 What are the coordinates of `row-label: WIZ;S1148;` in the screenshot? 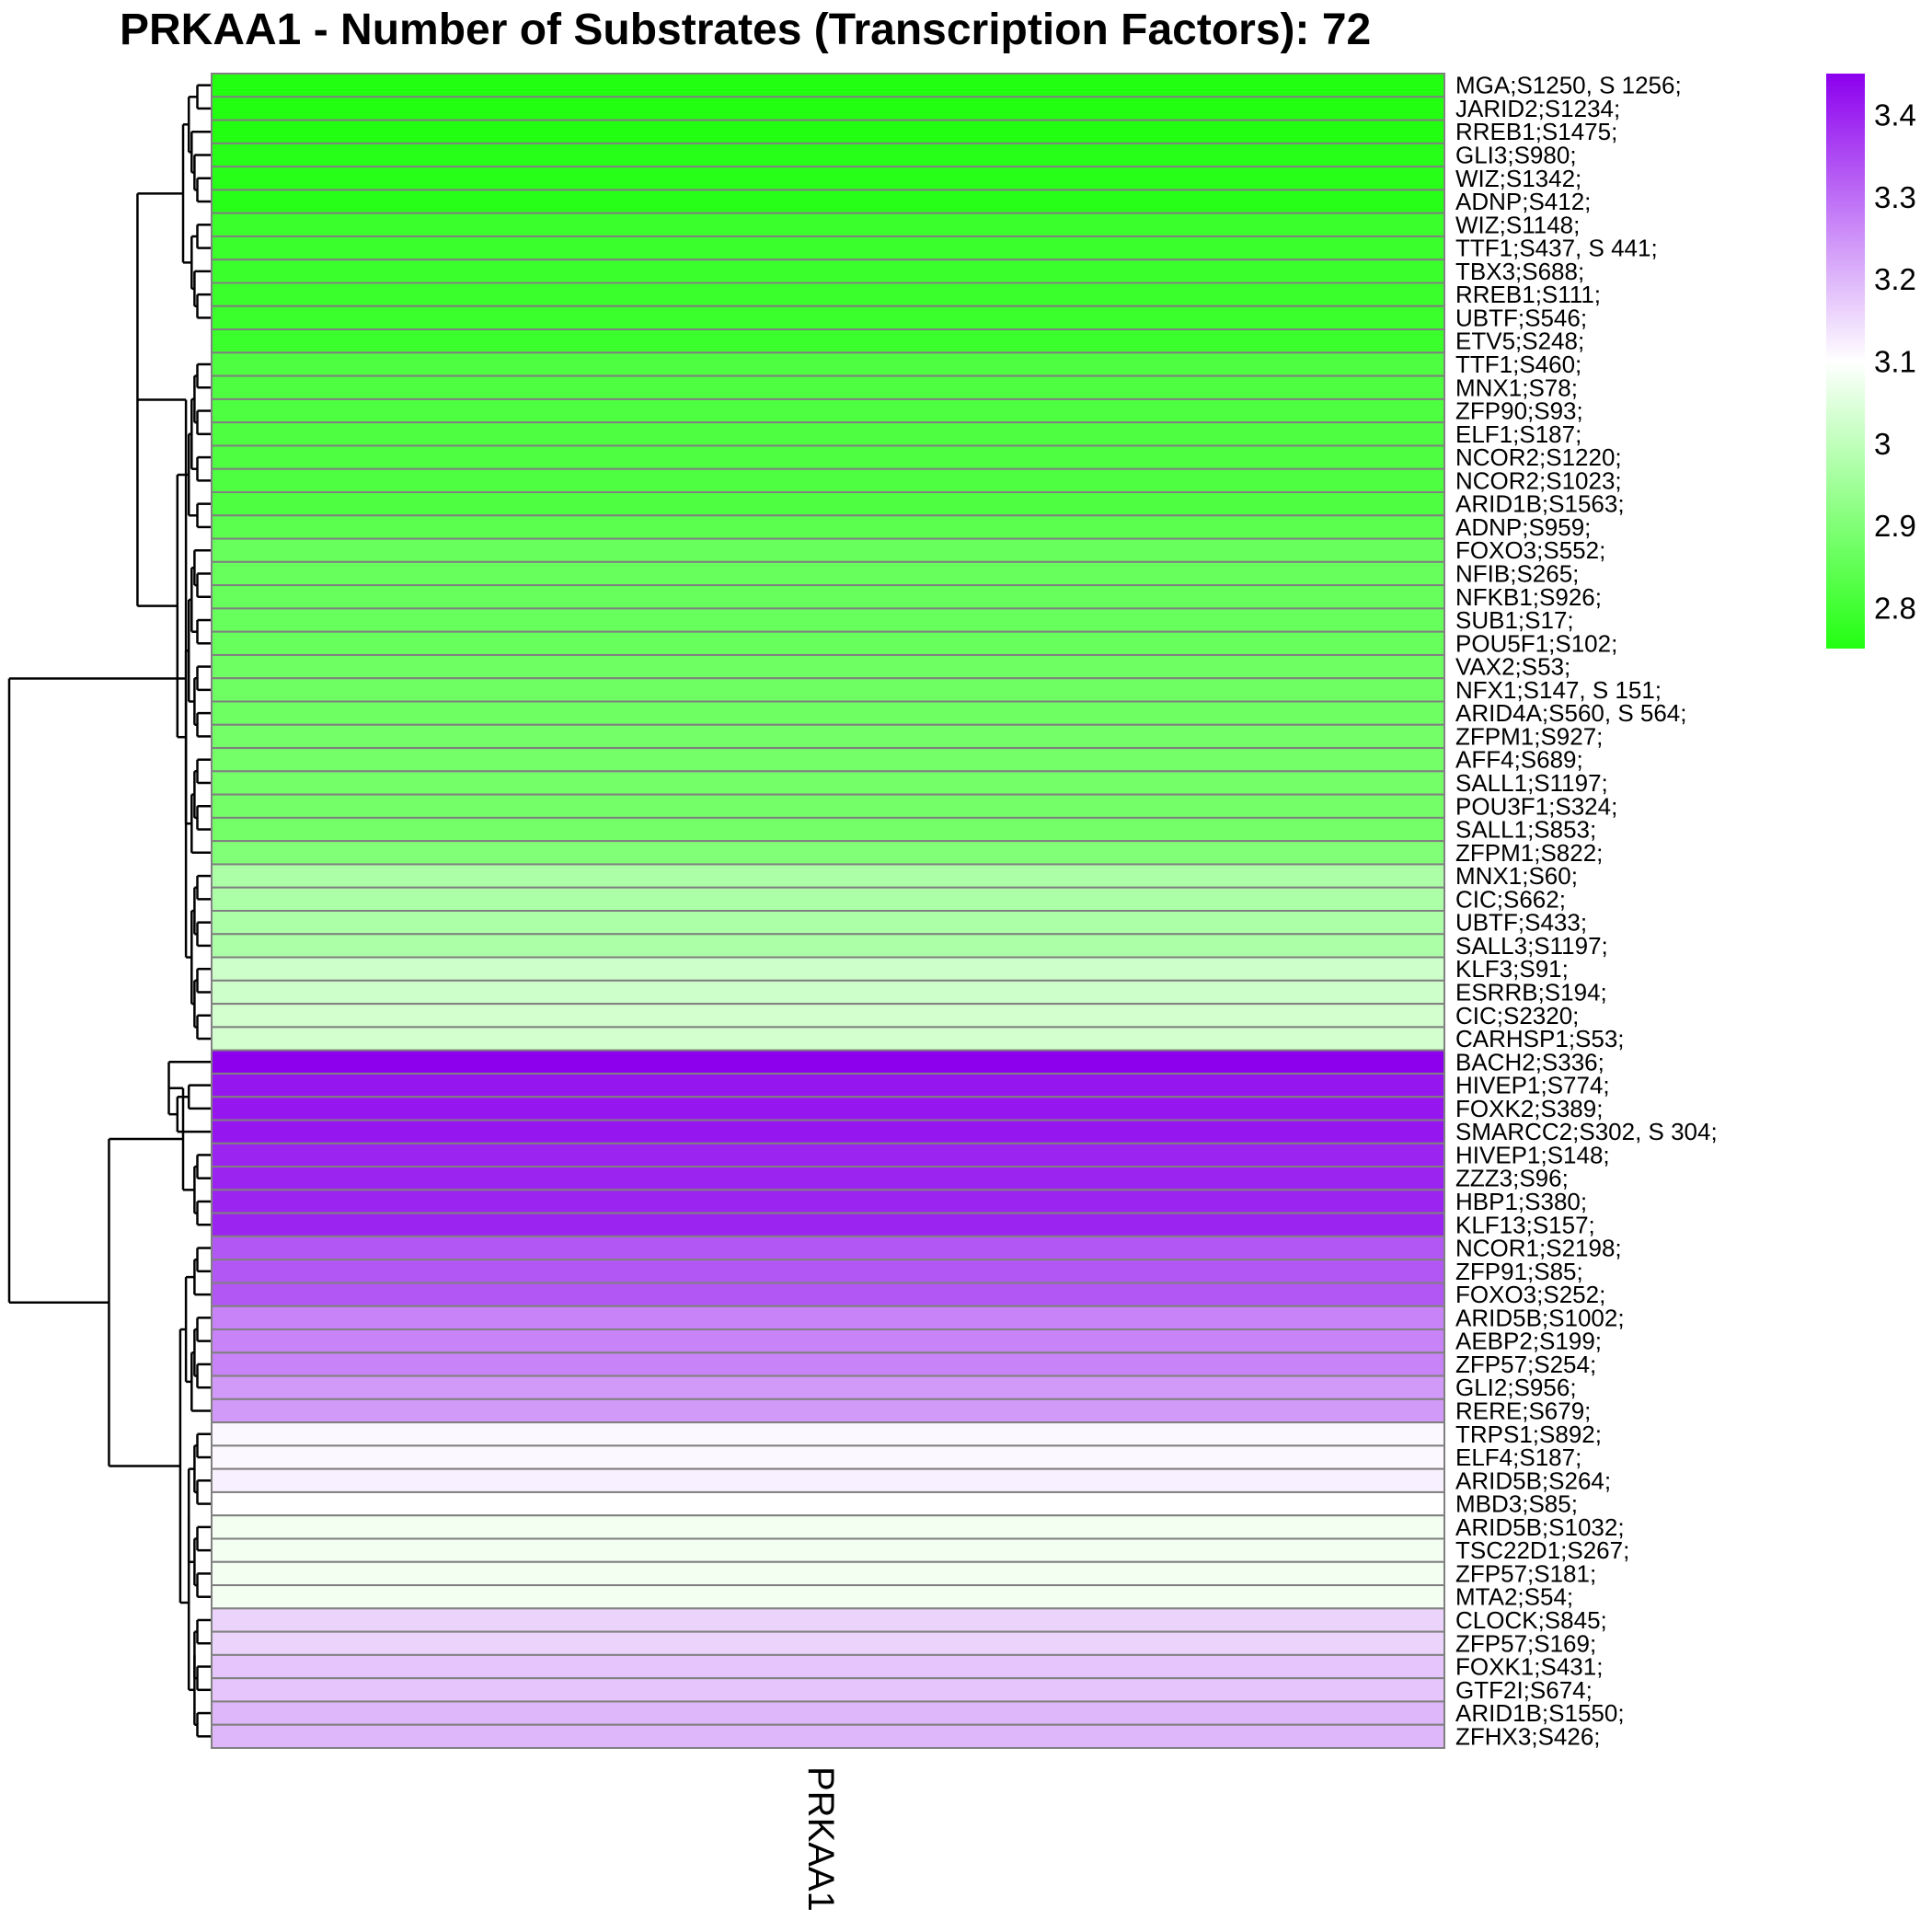 It's located at (1517, 224).